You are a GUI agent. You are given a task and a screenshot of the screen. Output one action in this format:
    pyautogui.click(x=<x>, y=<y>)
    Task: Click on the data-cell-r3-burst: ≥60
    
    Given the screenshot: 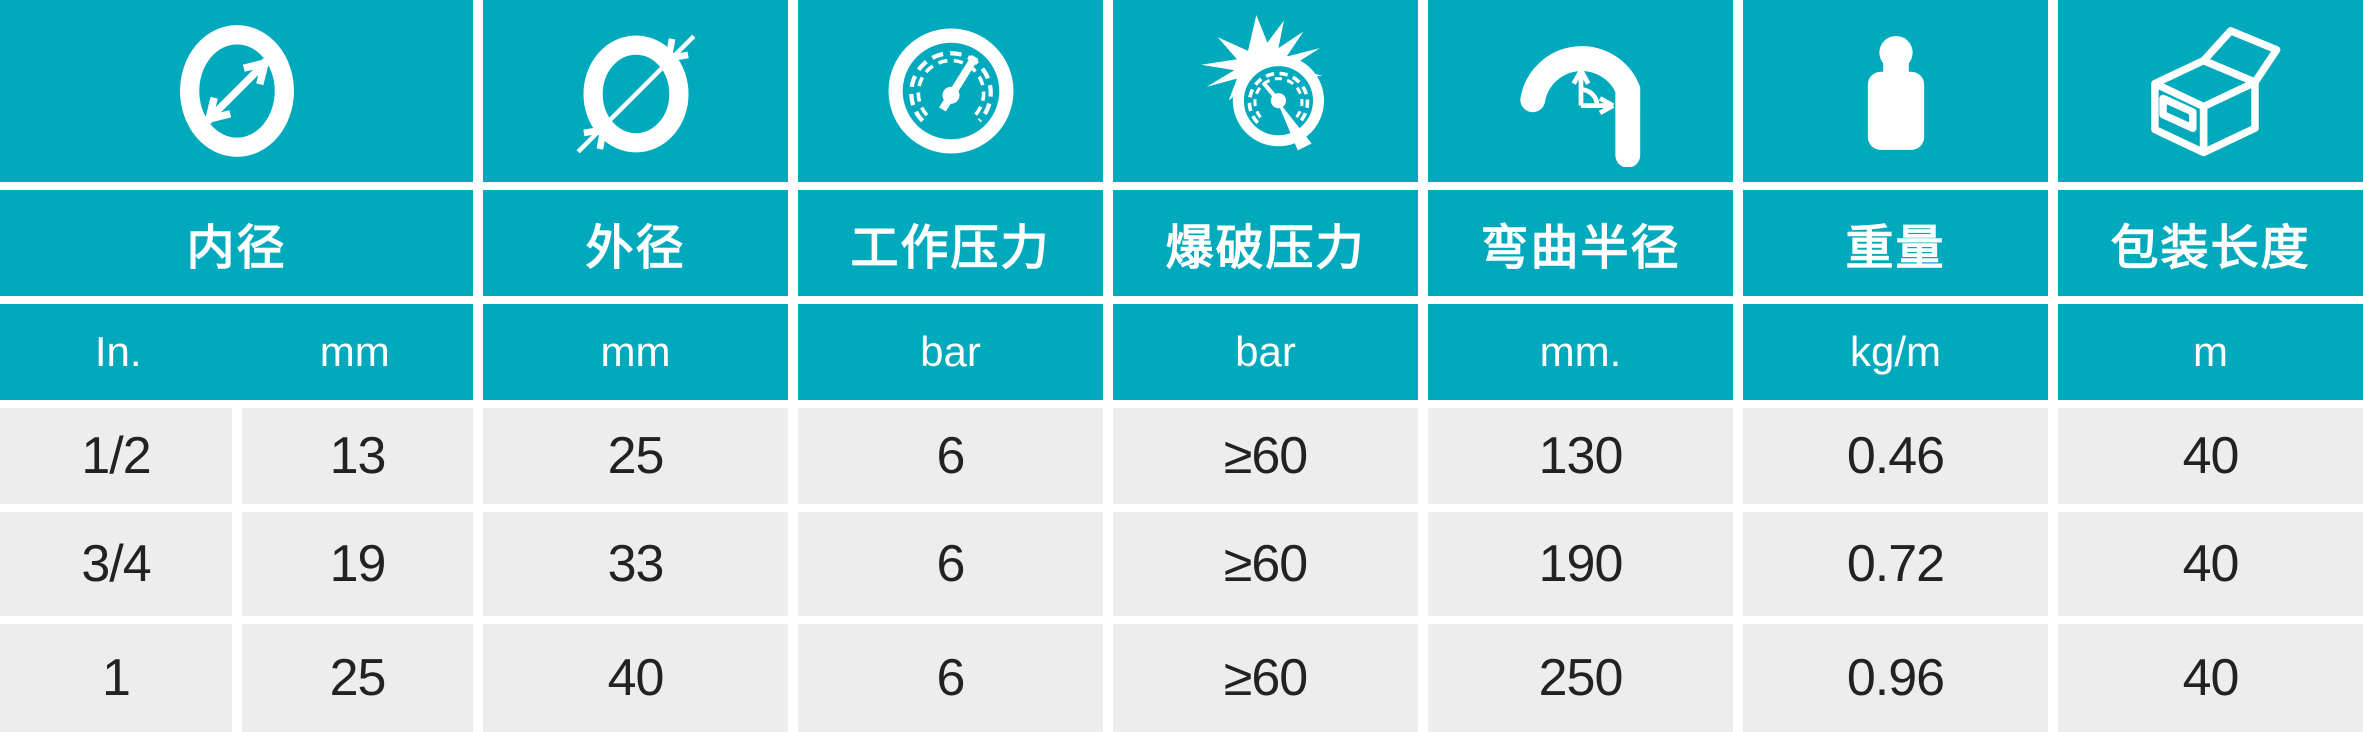 What is the action you would take?
    pyautogui.click(x=1265, y=678)
    